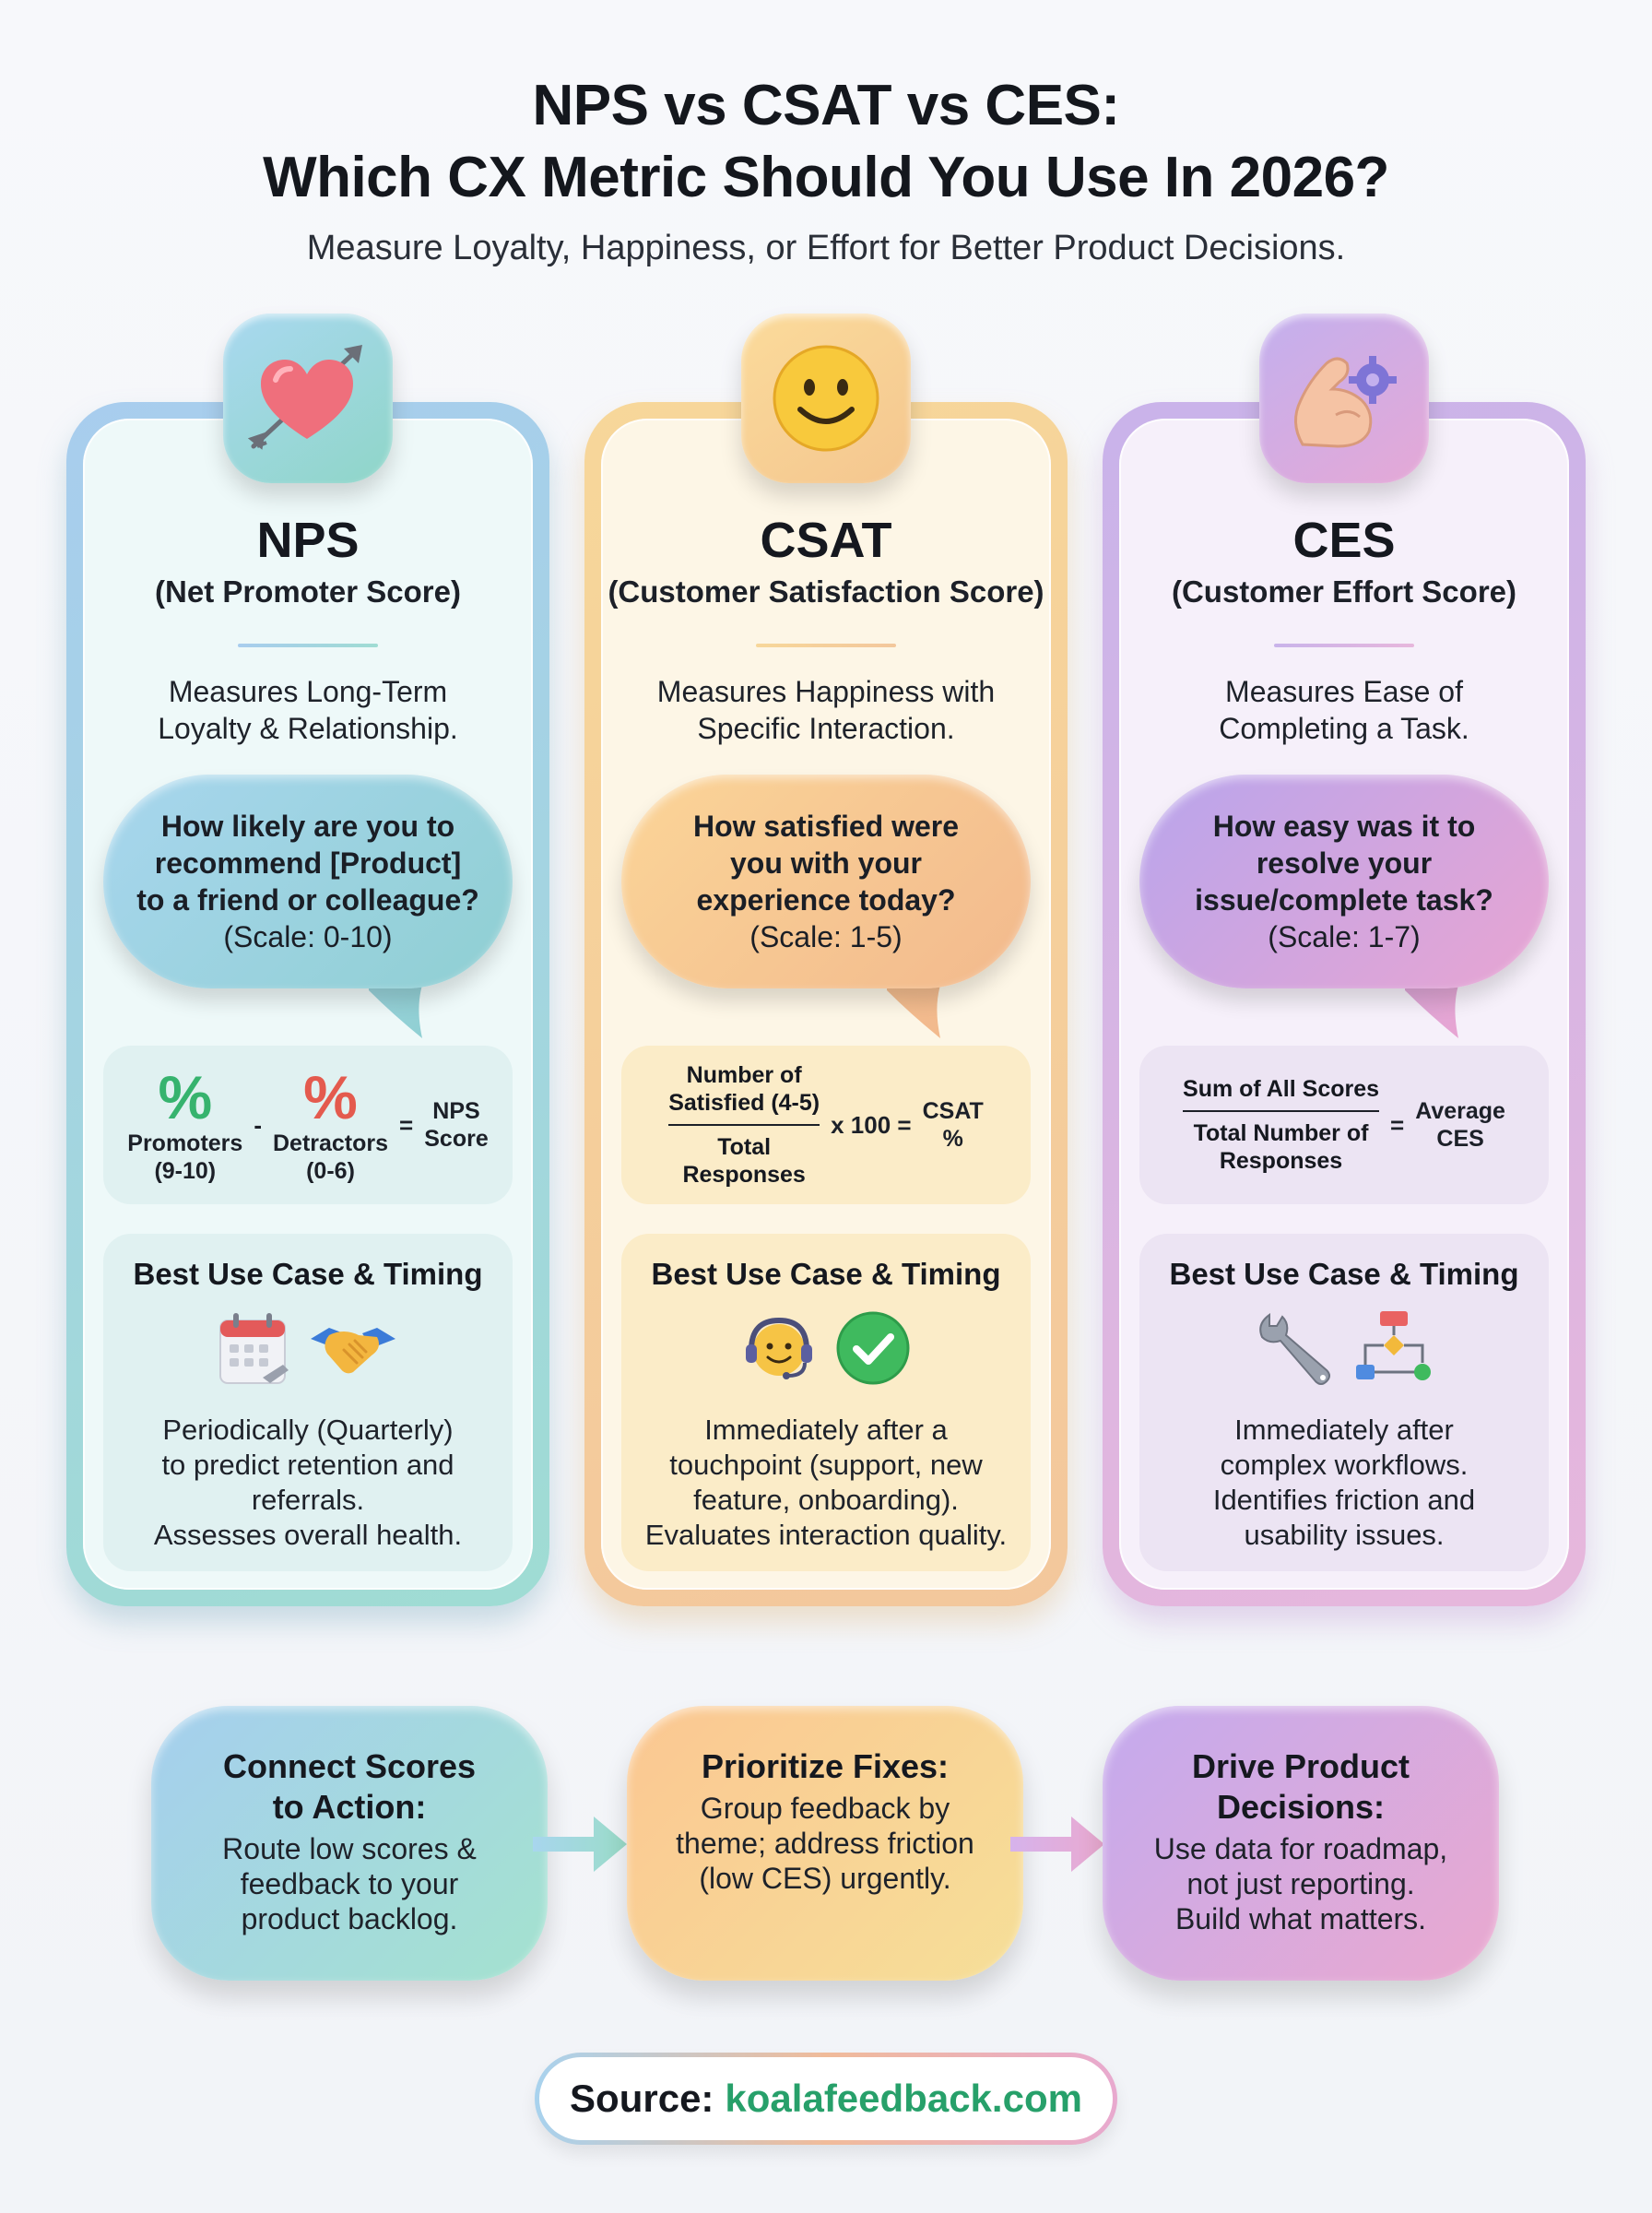  I want to click on detractors-label: Detractors, so click(330, 1143).